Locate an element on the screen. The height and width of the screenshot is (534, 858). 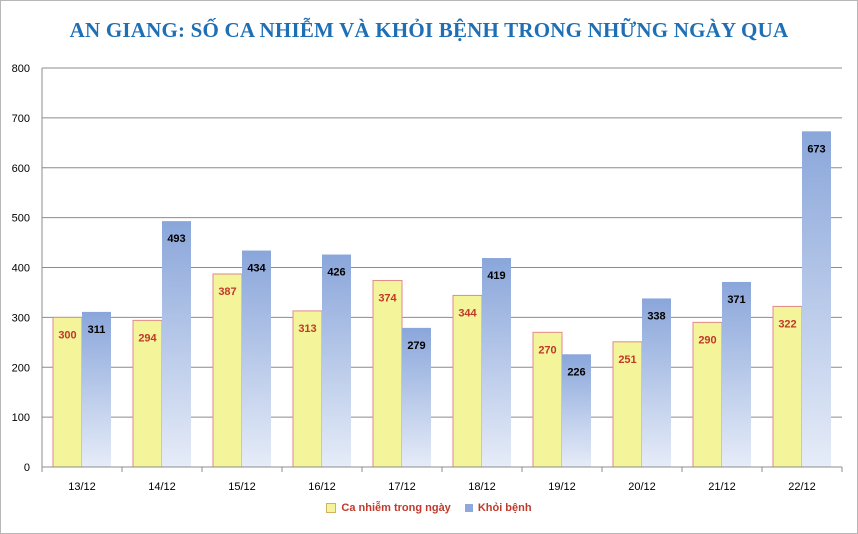
chart-legend: Ca nhiễm trong ngày Khỏi bệnh is located at coordinates (429, 508).